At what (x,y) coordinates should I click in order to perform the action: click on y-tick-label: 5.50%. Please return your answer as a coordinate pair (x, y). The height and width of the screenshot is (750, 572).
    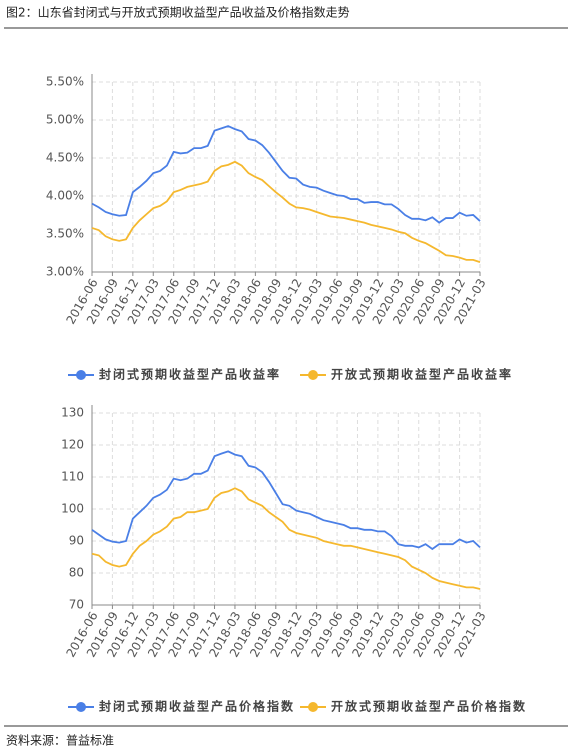
    Looking at the image, I should click on (65, 82).